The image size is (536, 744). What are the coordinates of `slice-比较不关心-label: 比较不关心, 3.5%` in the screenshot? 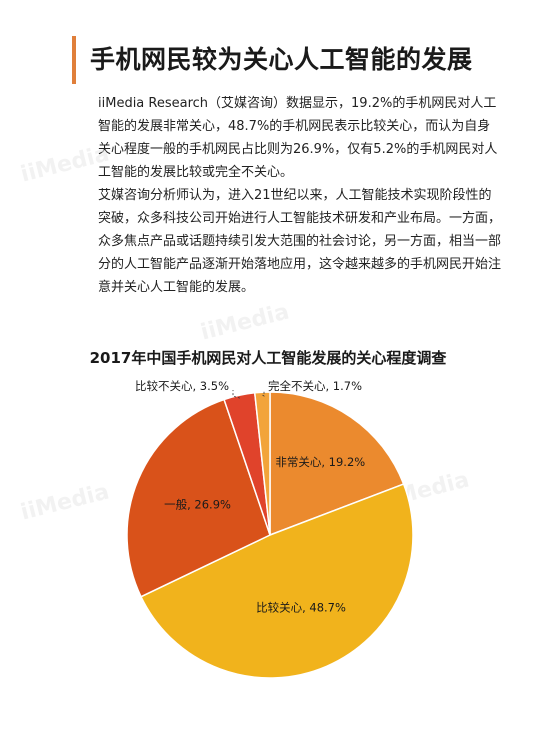 It's located at (182, 386).